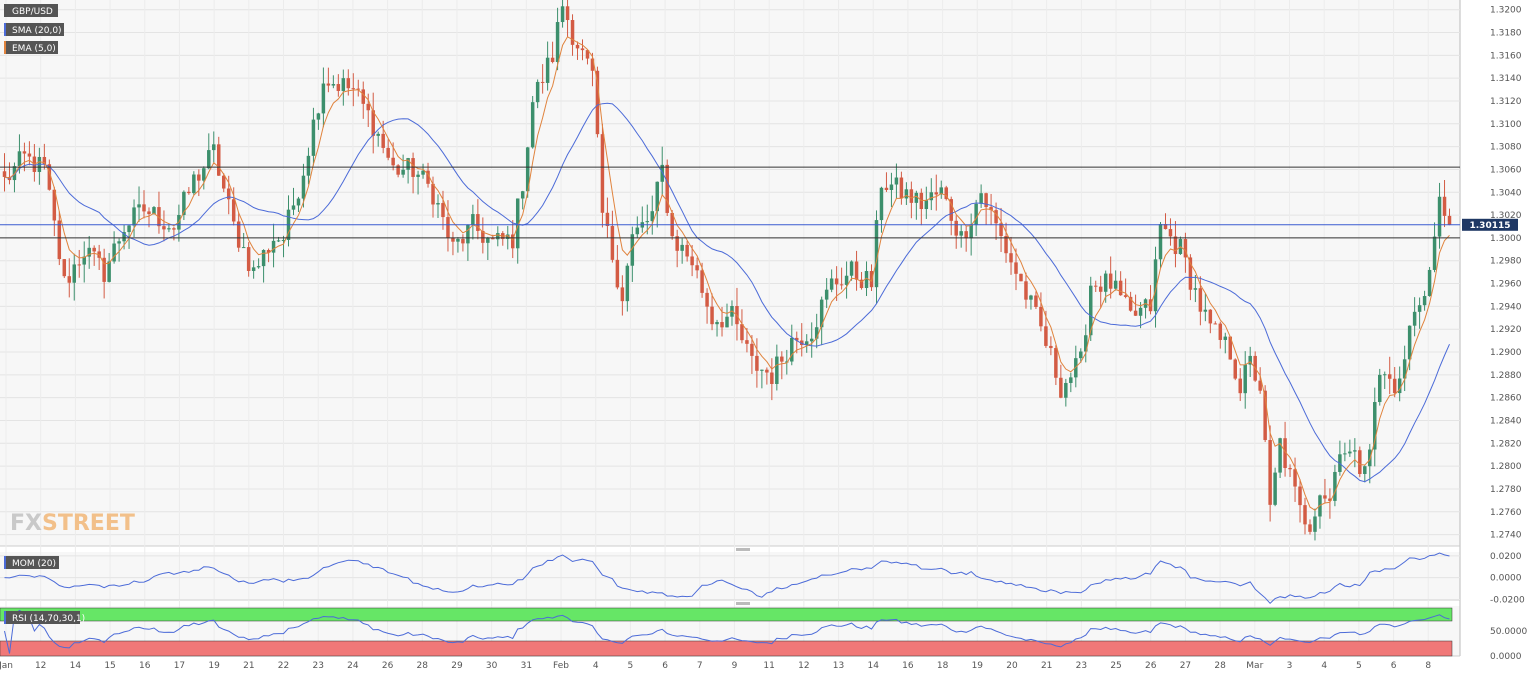 Image resolution: width=1536 pixels, height=674 pixels. I want to click on time-tick-label: 8, so click(1428, 666).